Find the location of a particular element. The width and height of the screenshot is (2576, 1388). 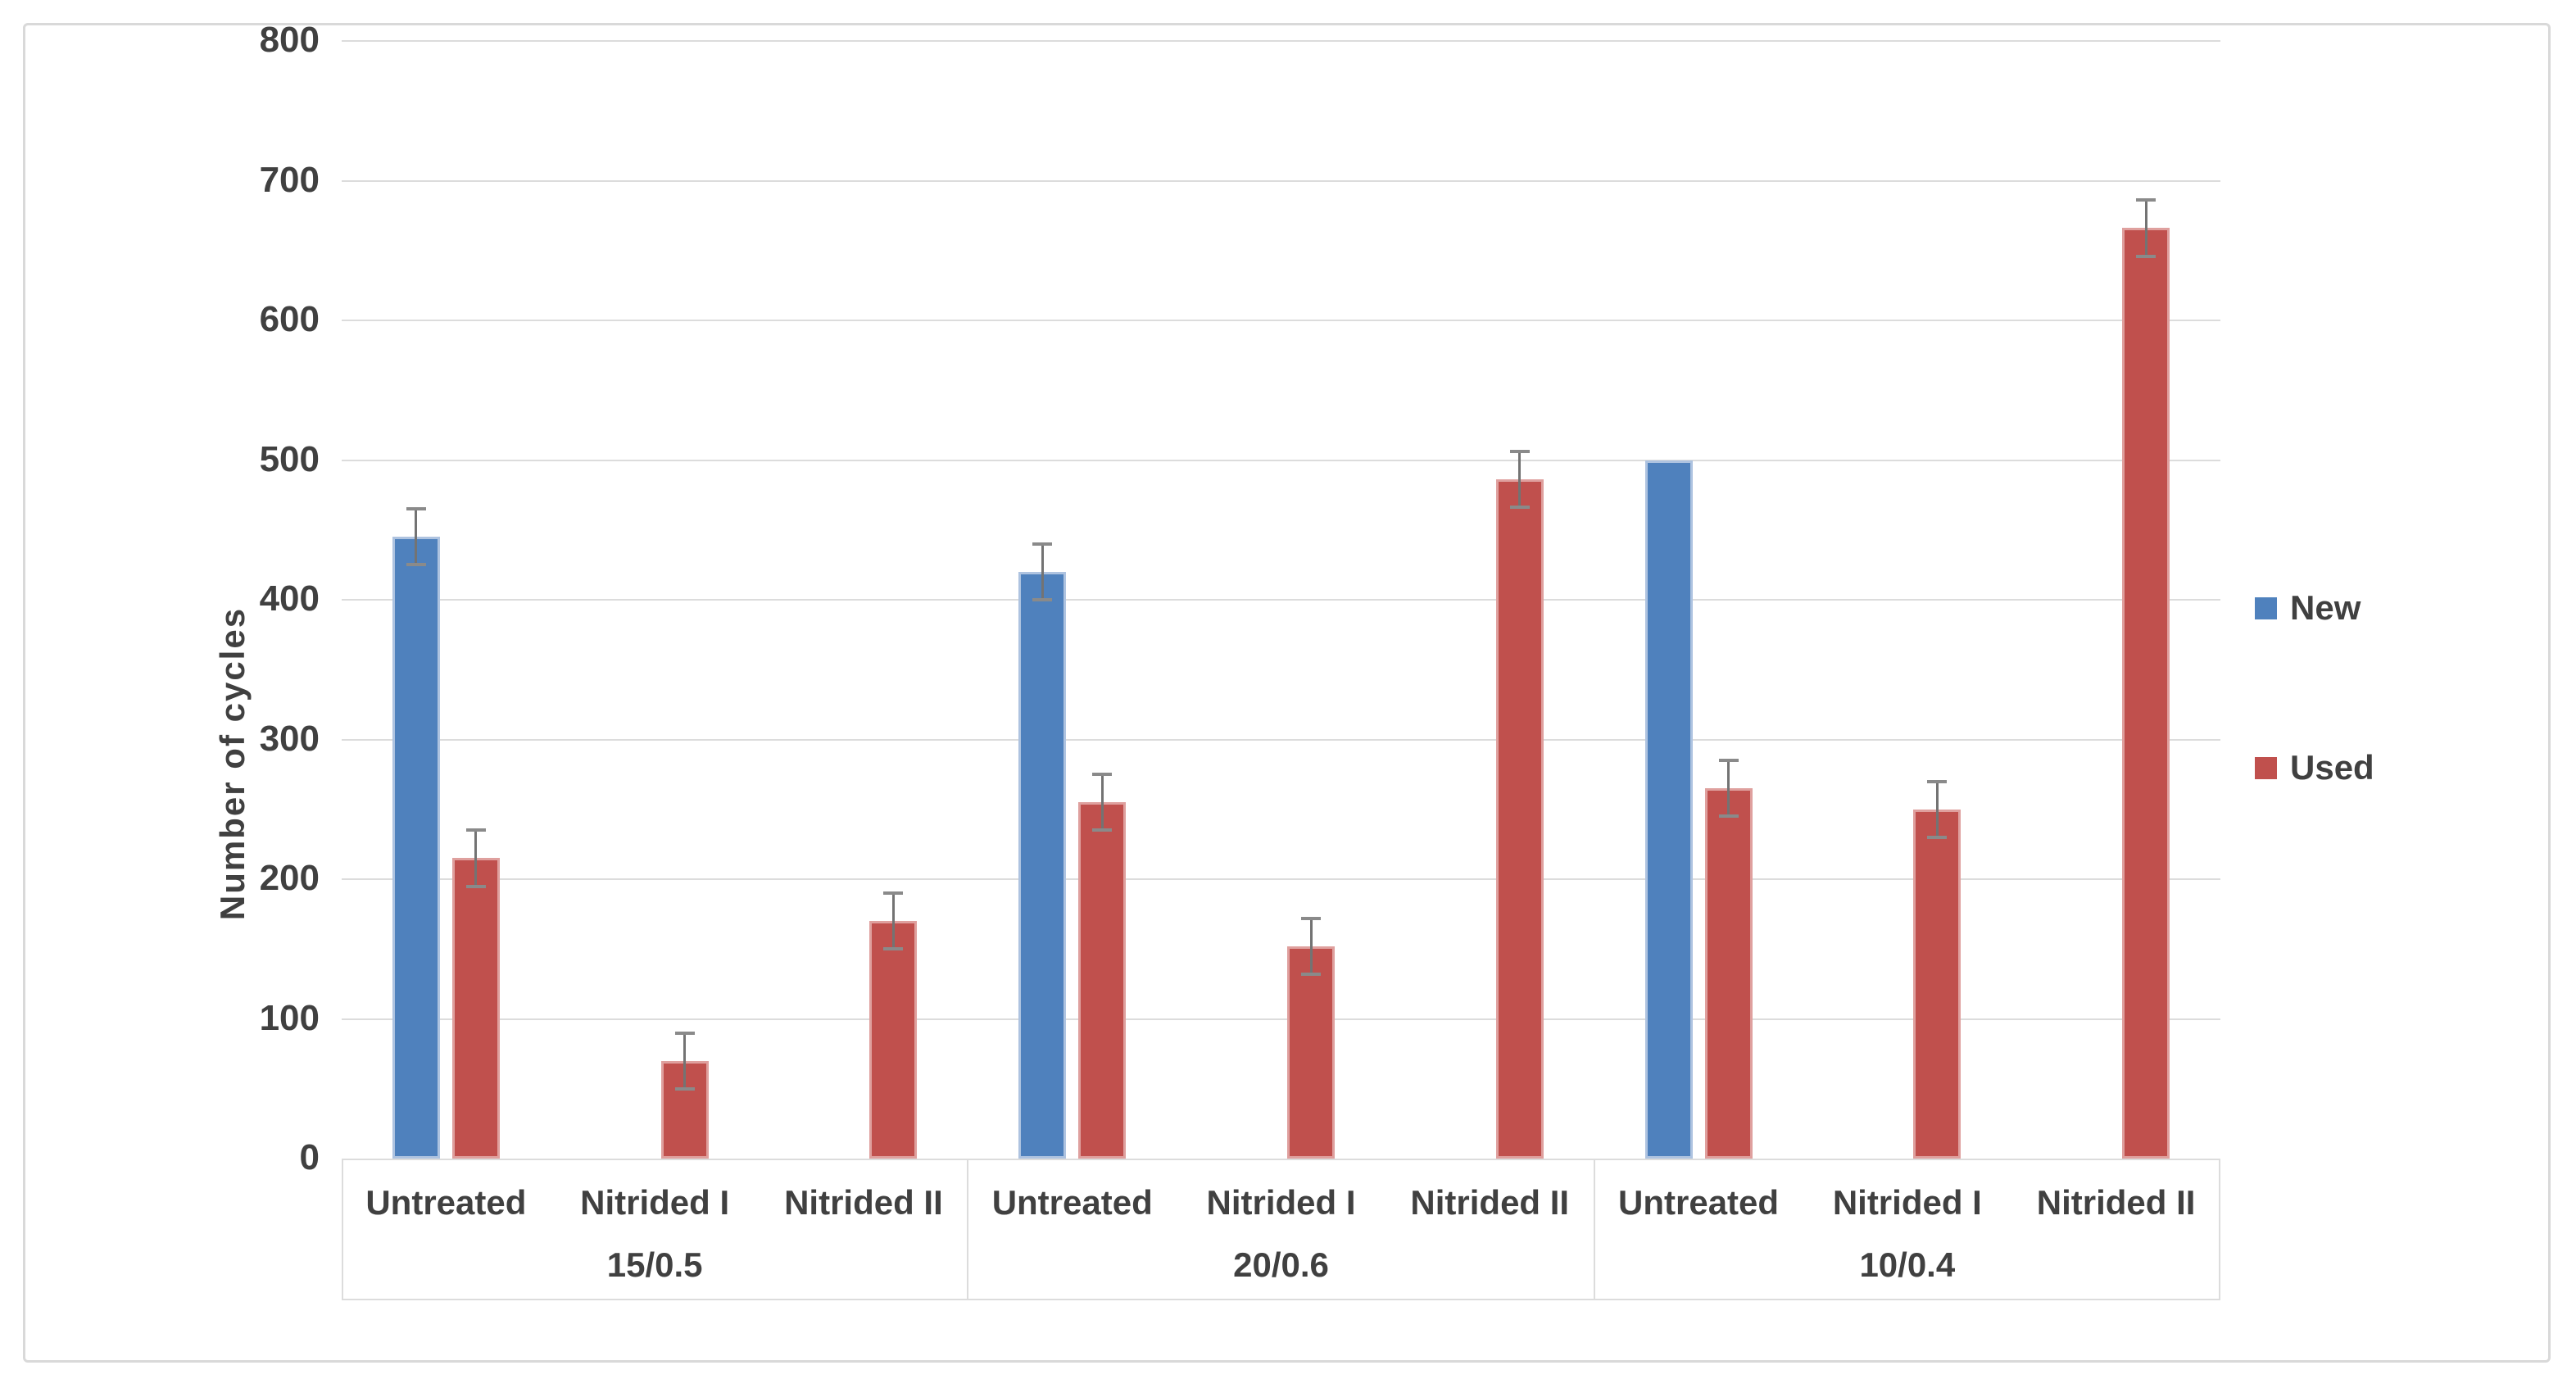

y-axis-title: Number of cycles is located at coordinates (232, 763).